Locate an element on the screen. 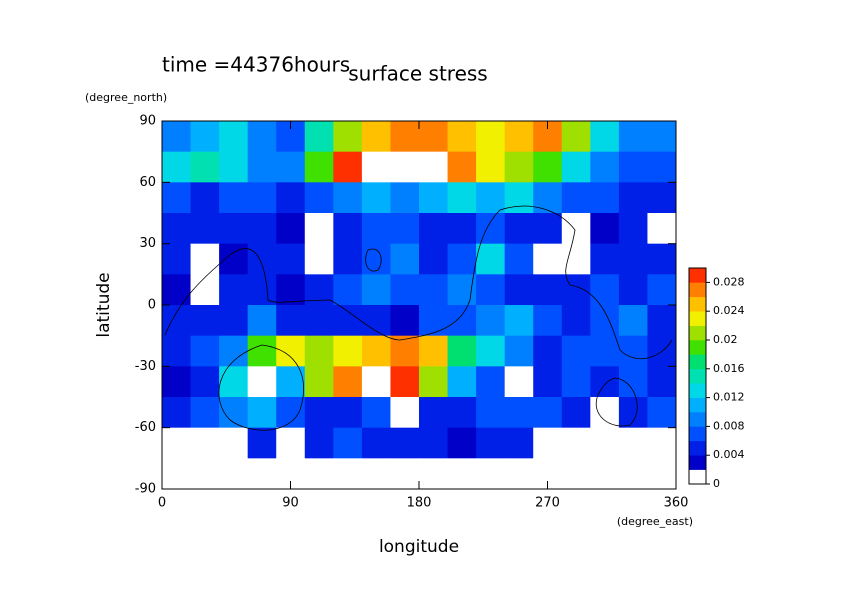 This screenshot has width=842, height=595. y-tick-label: -90 is located at coordinates (145, 489).